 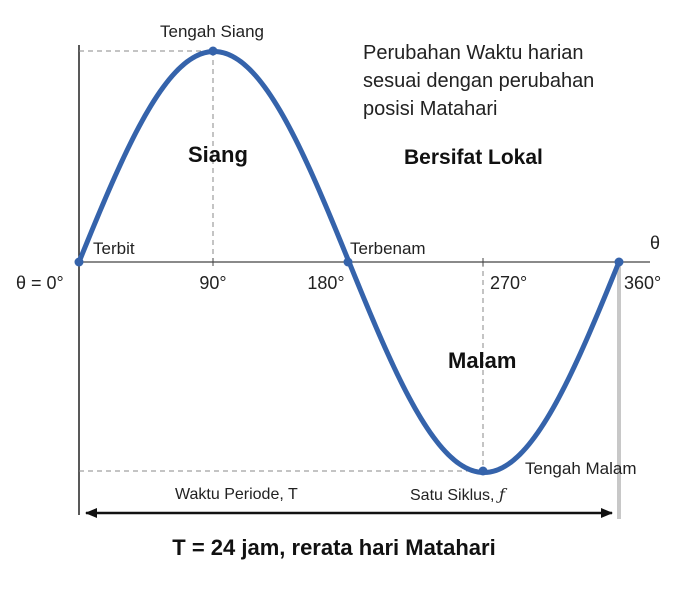 I want to click on local-label: Bersifat Lokal, so click(x=473, y=157).